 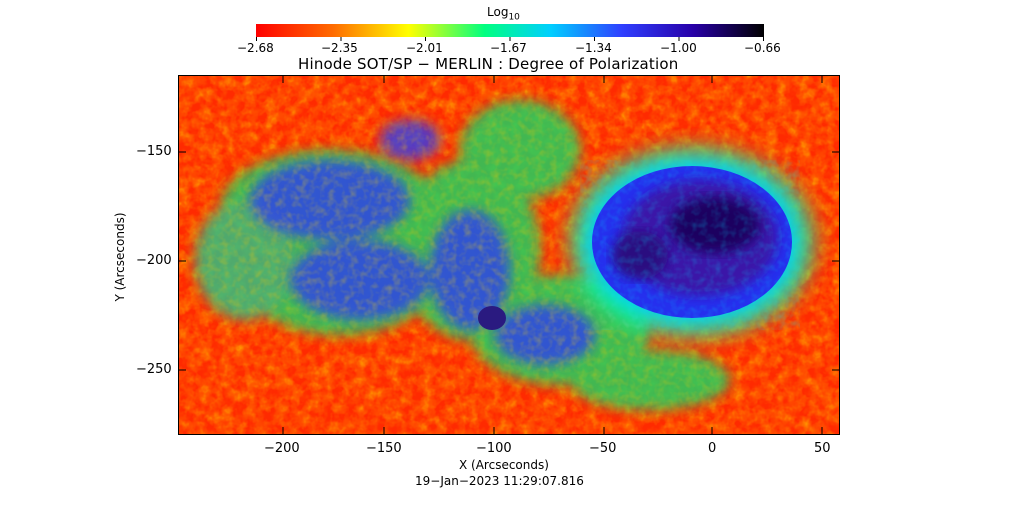 What do you see at coordinates (498, 12) in the screenshot?
I see `colorbar-title-text: Log` at bounding box center [498, 12].